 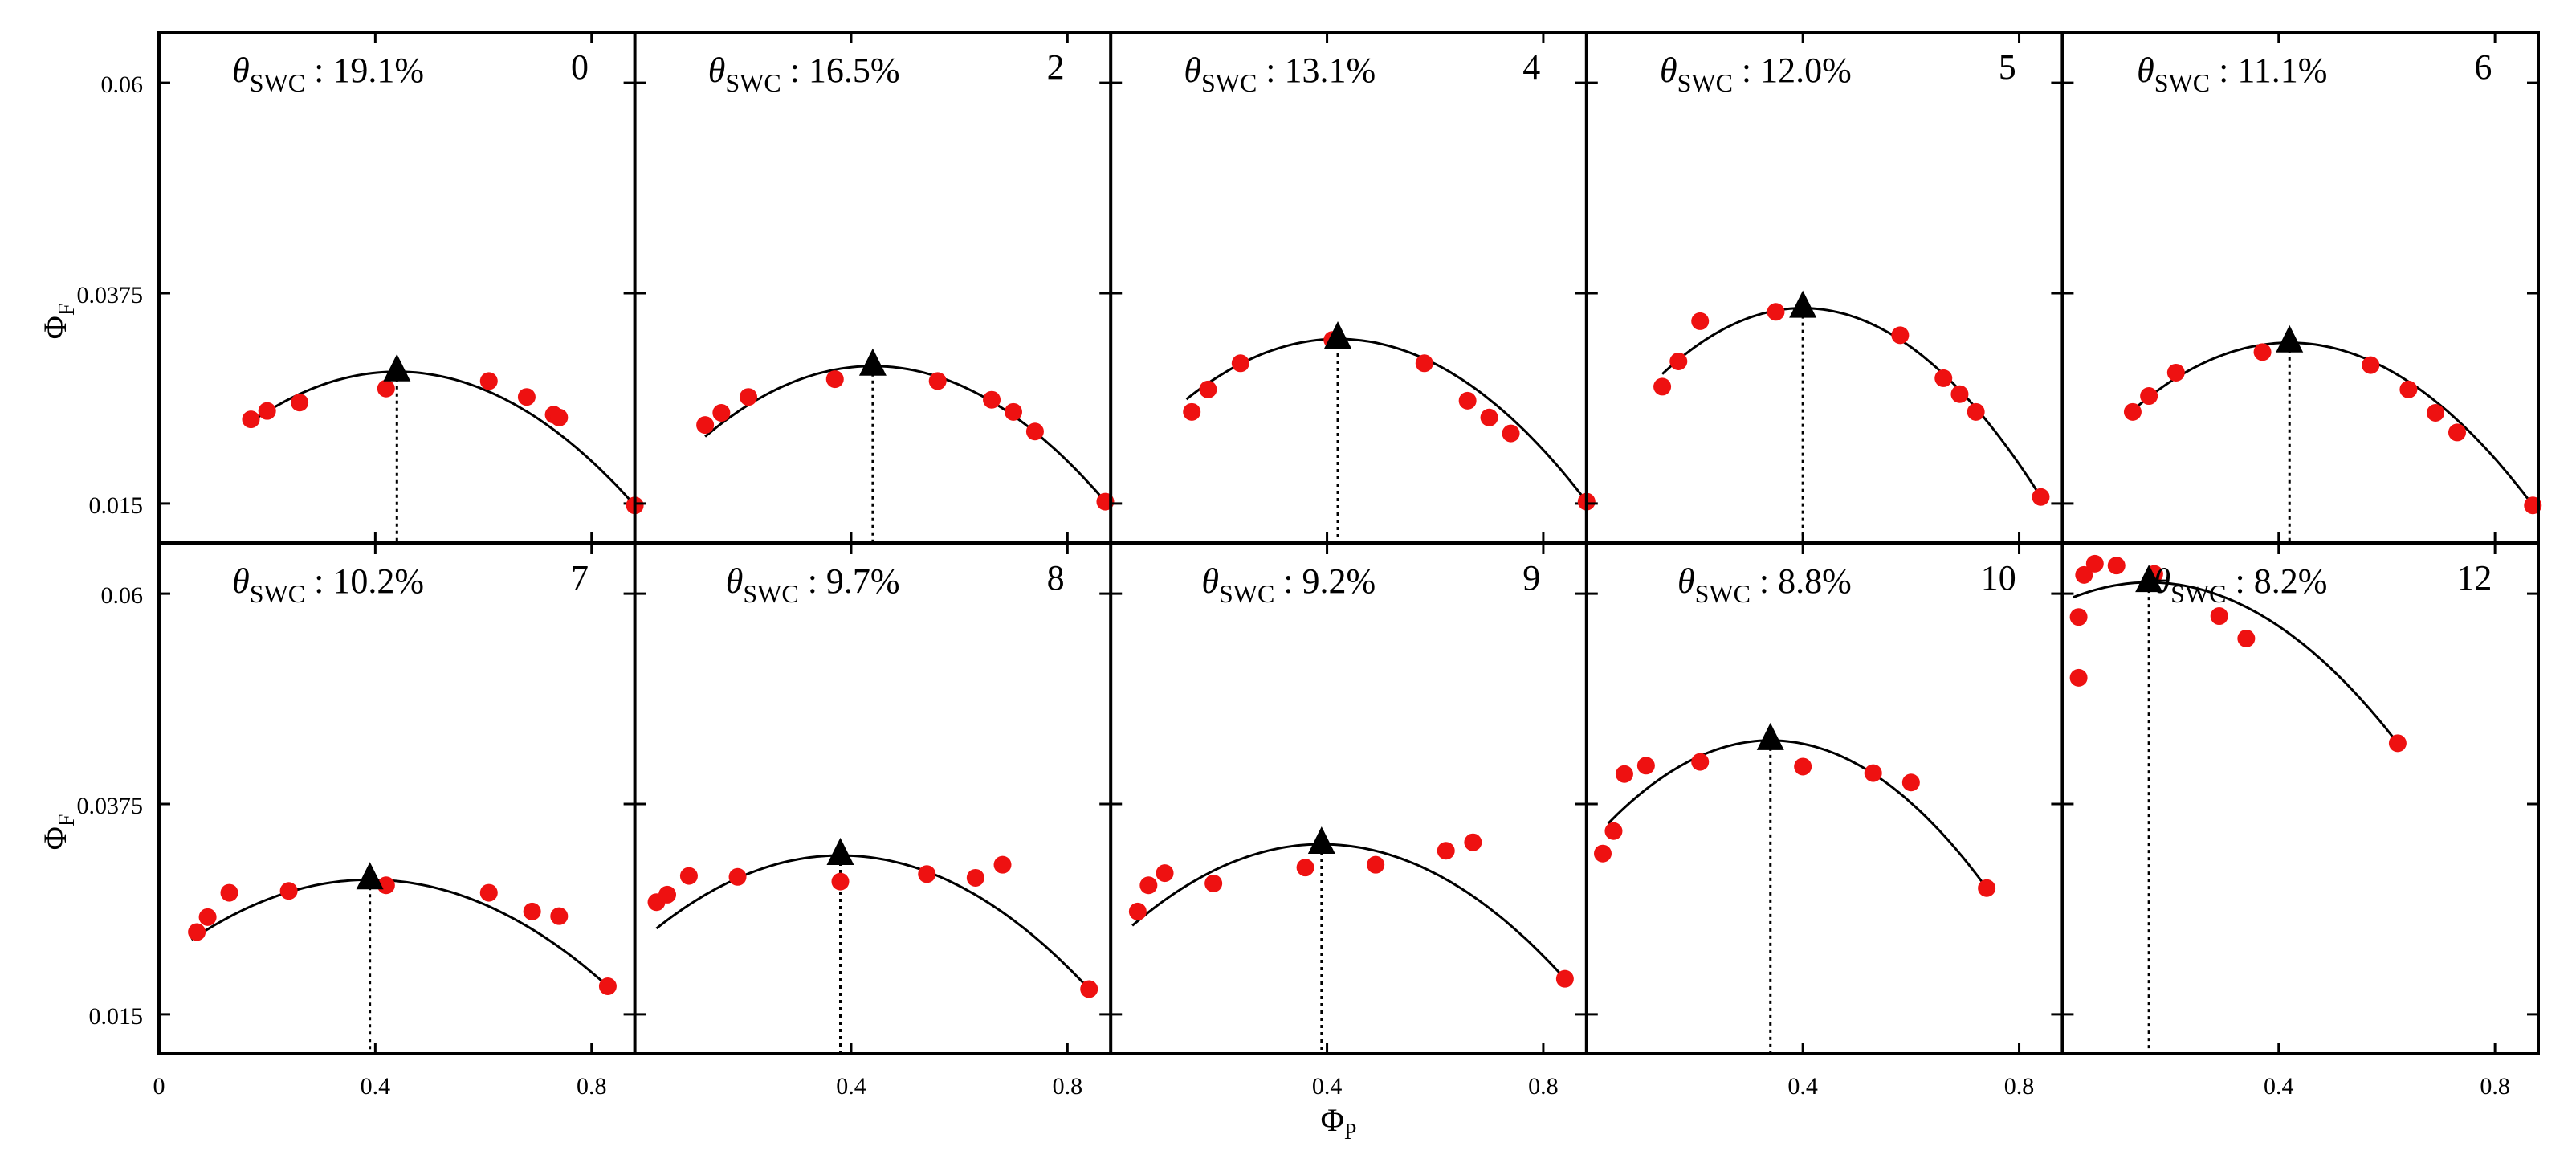 I want to click on x-tick-label-col3-2: 0.8, so click(x=2019, y=1086).